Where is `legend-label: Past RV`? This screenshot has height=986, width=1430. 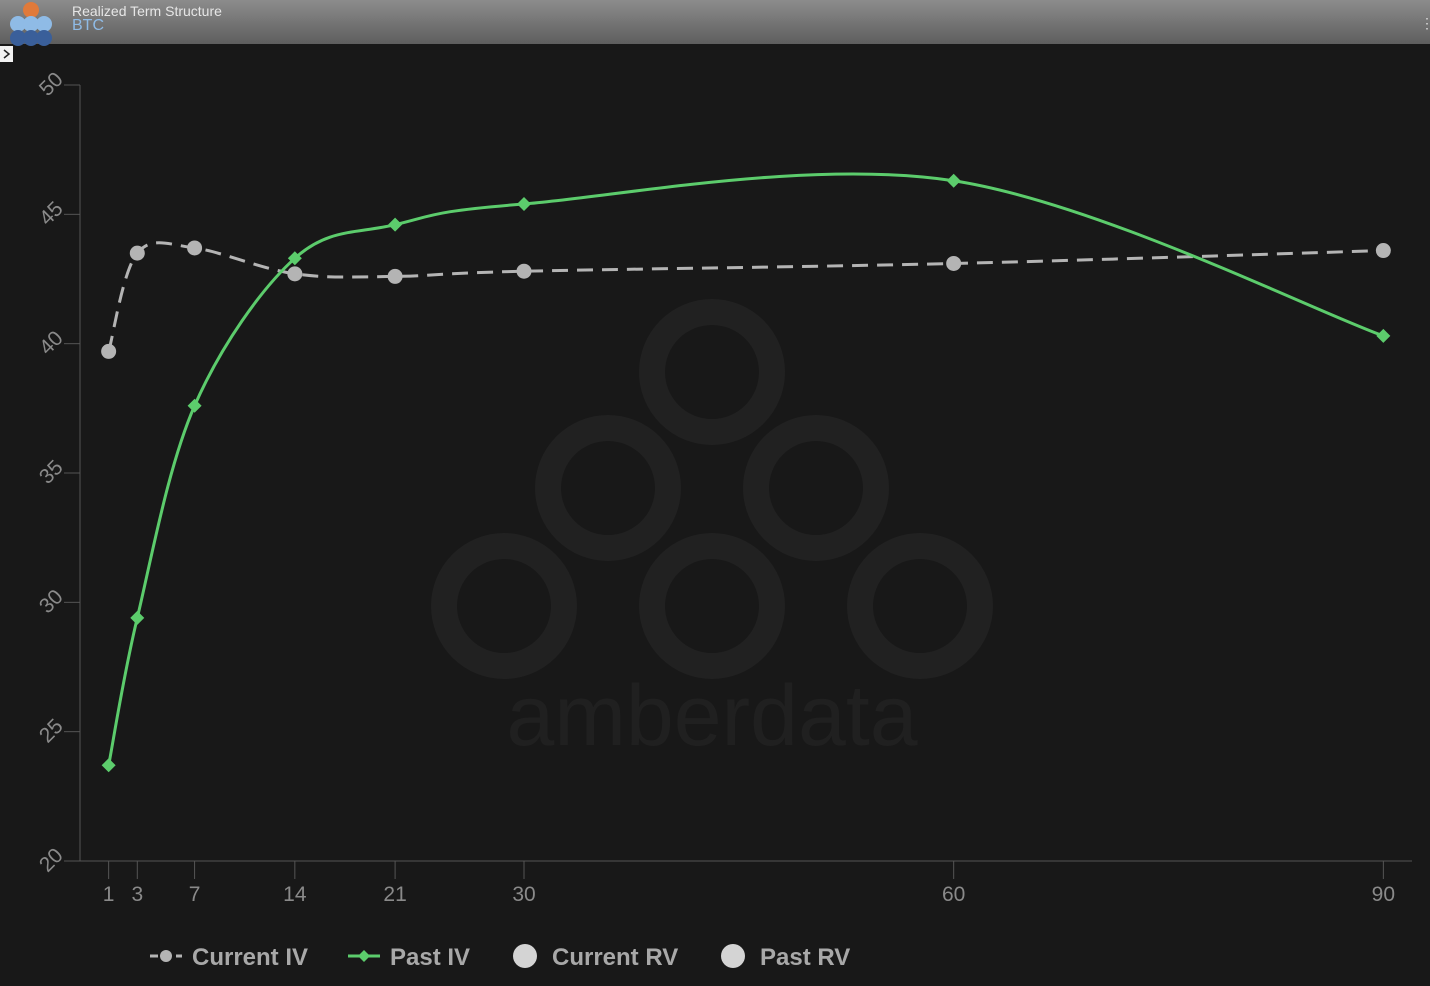
legend-label: Past RV is located at coordinates (805, 957).